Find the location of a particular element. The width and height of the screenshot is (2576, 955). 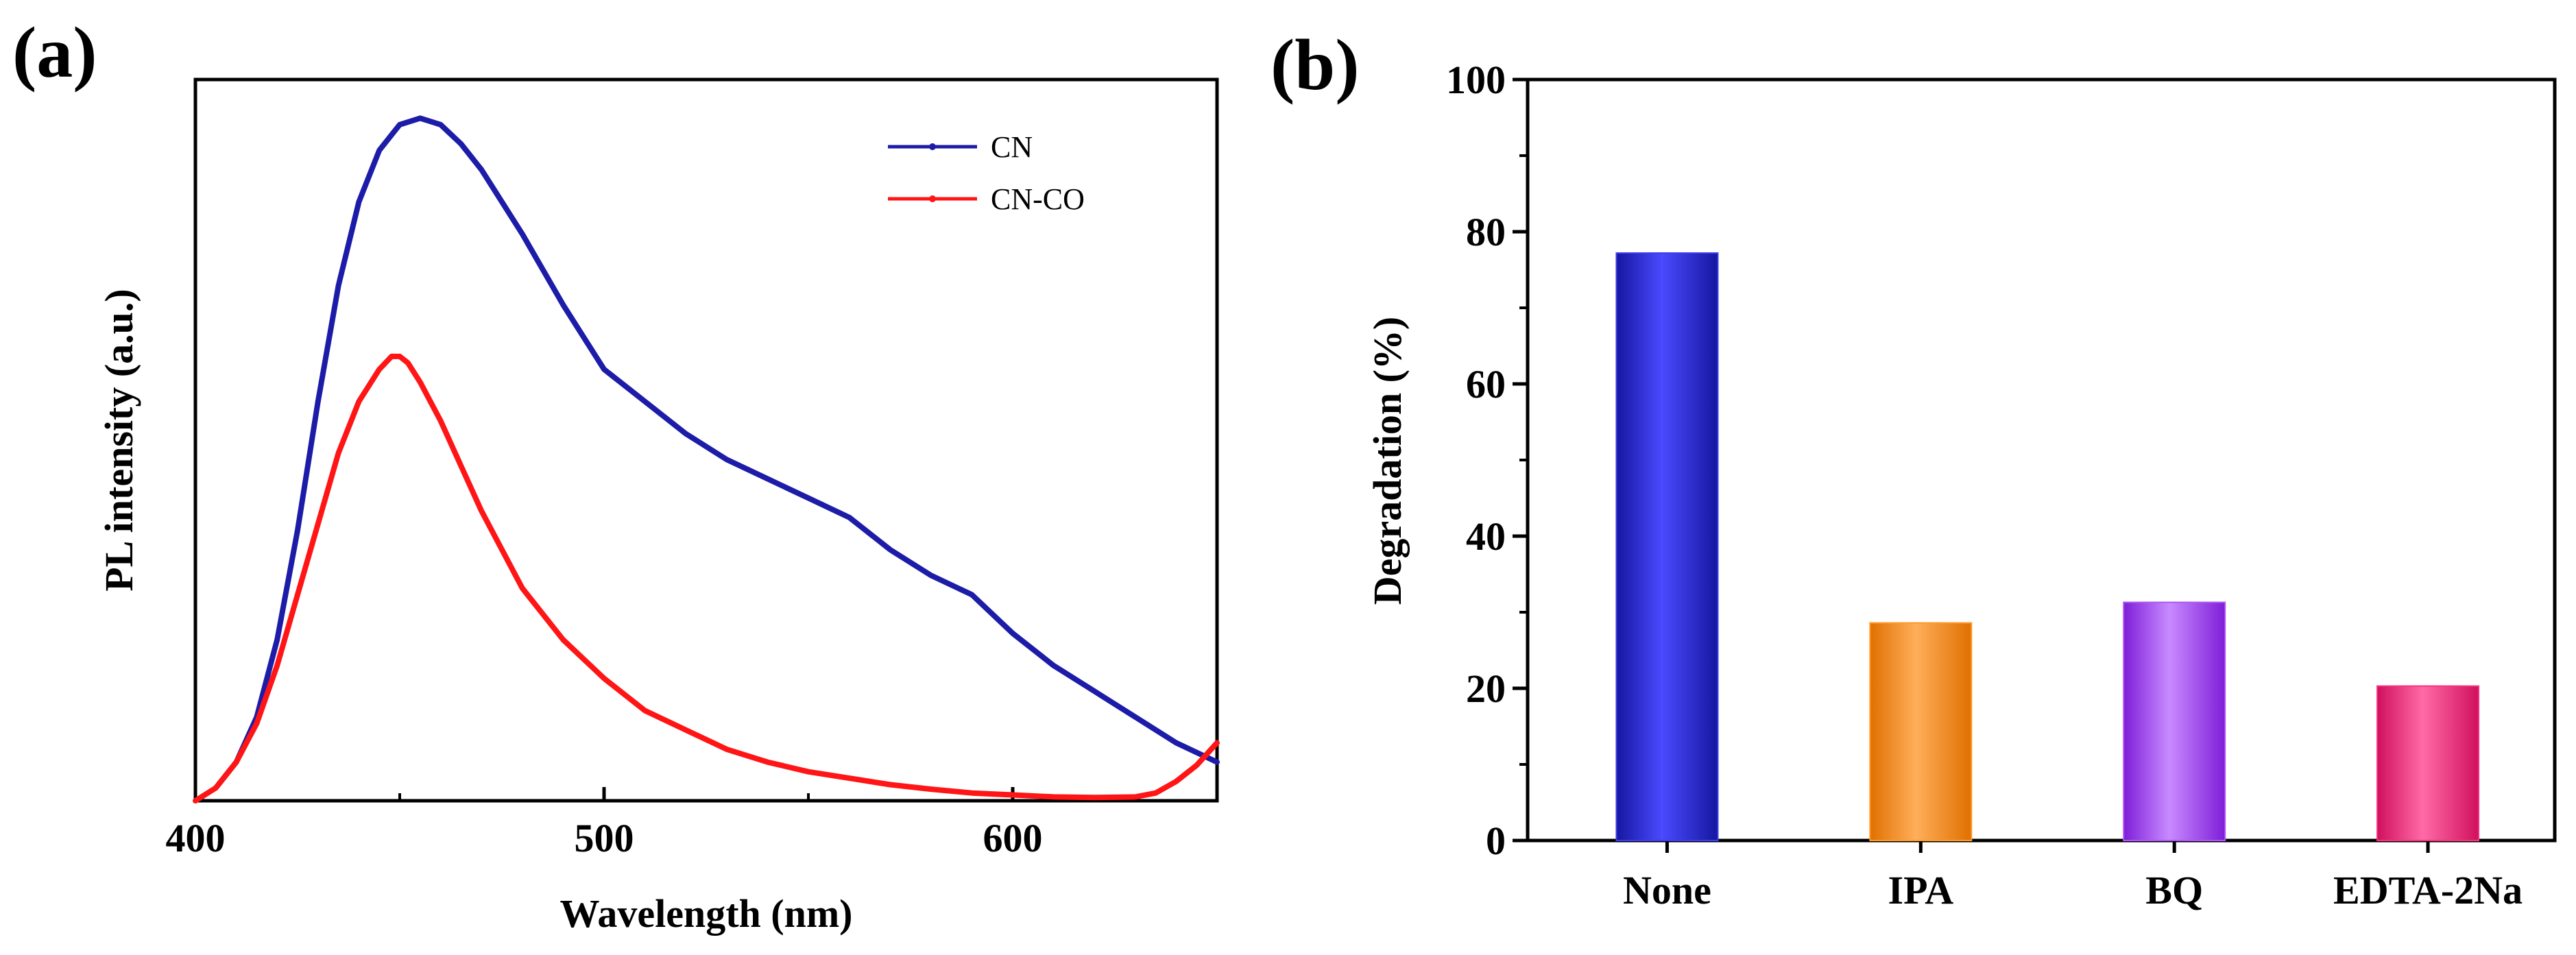

x-tick-label: 400 is located at coordinates (196, 838).